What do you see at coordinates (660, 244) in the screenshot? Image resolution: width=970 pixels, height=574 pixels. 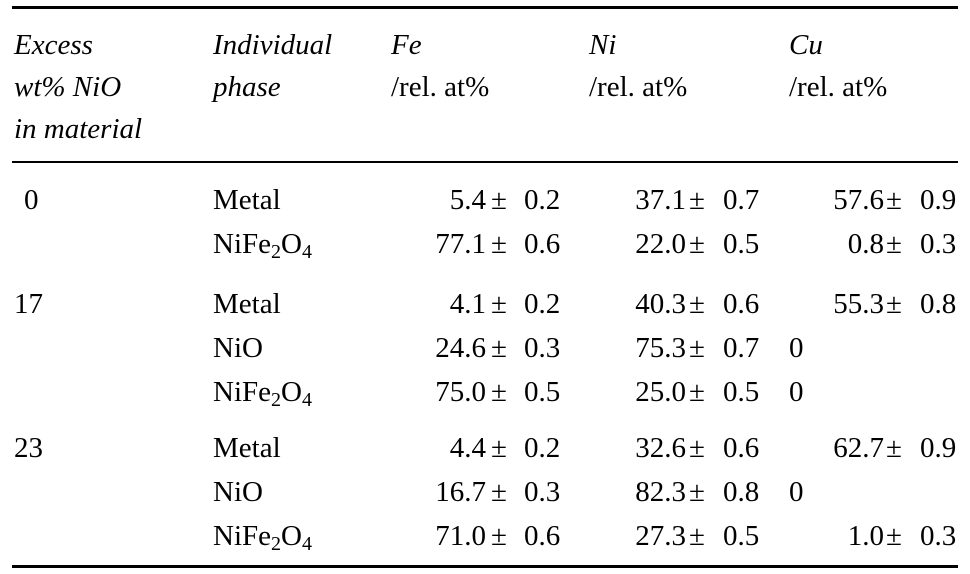 I see `ni-value: 22.0` at bounding box center [660, 244].